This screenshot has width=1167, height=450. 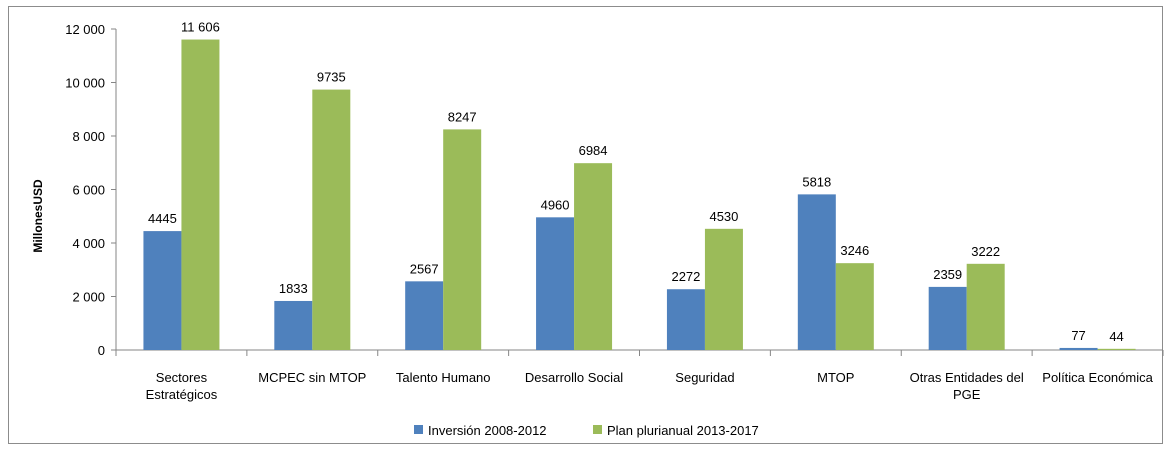 I want to click on y-tick-label: 4 000, so click(x=88, y=243).